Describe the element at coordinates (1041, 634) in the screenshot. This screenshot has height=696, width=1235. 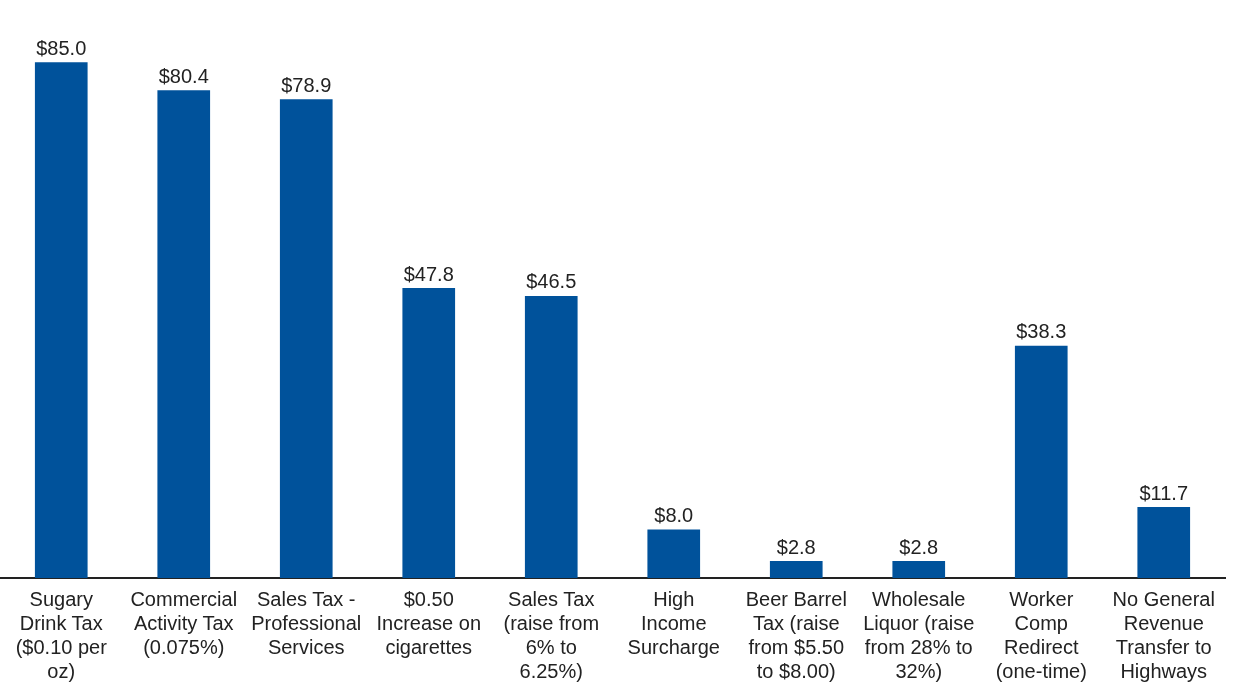
I see `x-tick-label: Worker Comp Redirect (one-time)` at that location.